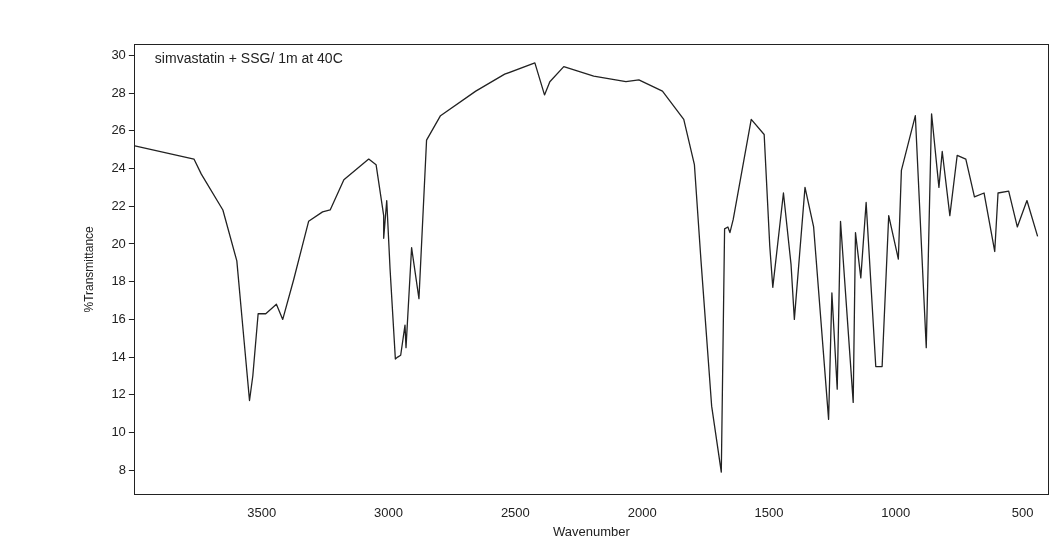 The height and width of the screenshot is (544, 1058). I want to click on x-tick-label: 3500, so click(262, 513).